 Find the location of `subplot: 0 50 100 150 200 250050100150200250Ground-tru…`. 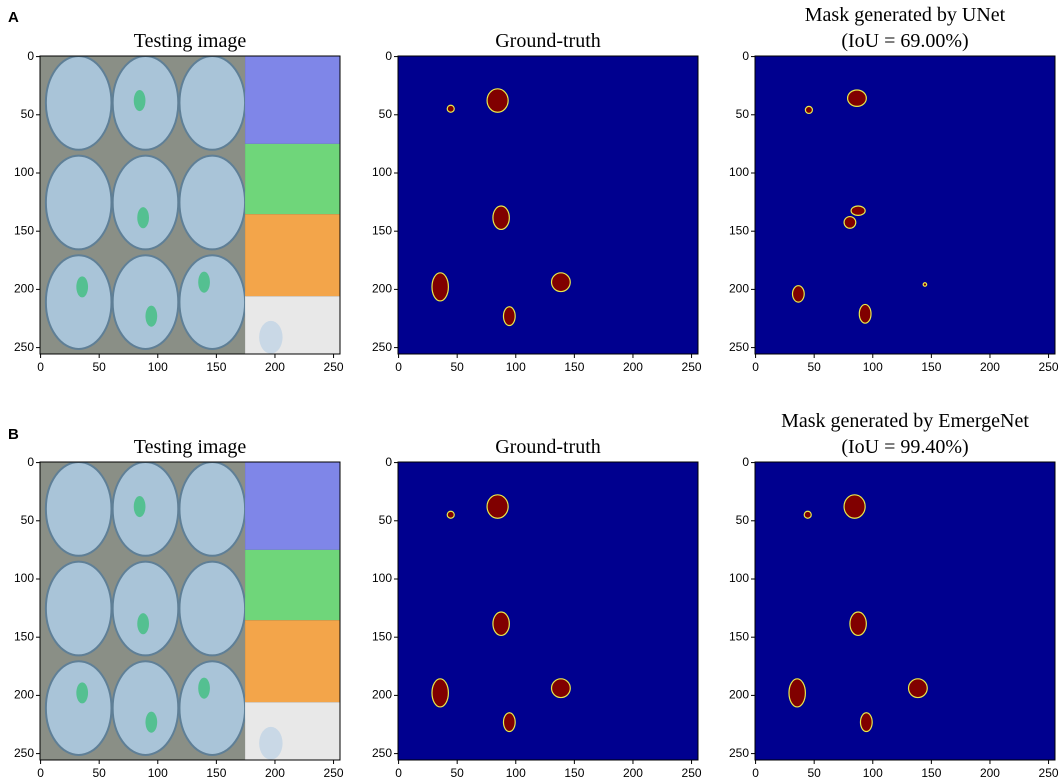

subplot: 0 50 100 150 200 250050100150200250Ground-tru… is located at coordinates (537, 202).